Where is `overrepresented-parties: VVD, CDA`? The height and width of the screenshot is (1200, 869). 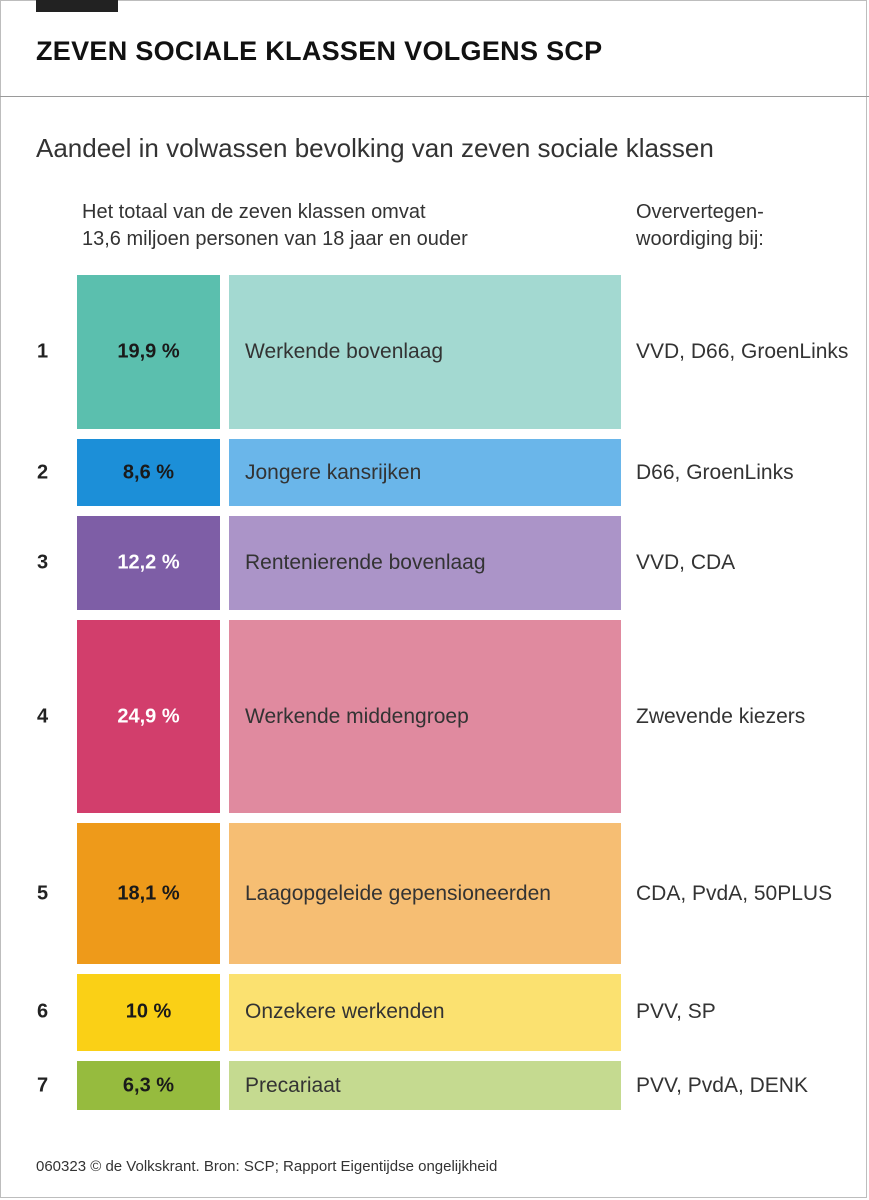 overrepresented-parties: VVD, CDA is located at coordinates (686, 563).